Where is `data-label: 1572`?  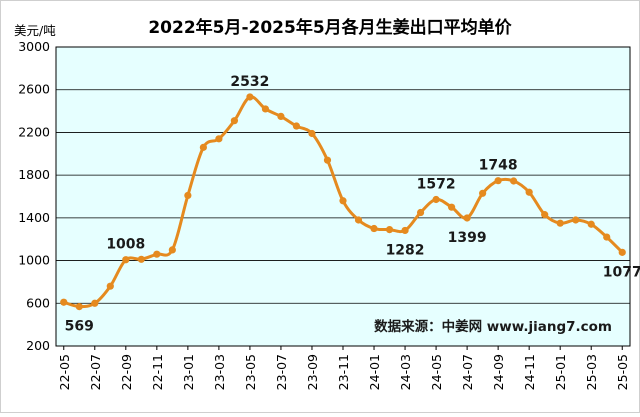
data-label: 1572 is located at coordinates (436, 184).